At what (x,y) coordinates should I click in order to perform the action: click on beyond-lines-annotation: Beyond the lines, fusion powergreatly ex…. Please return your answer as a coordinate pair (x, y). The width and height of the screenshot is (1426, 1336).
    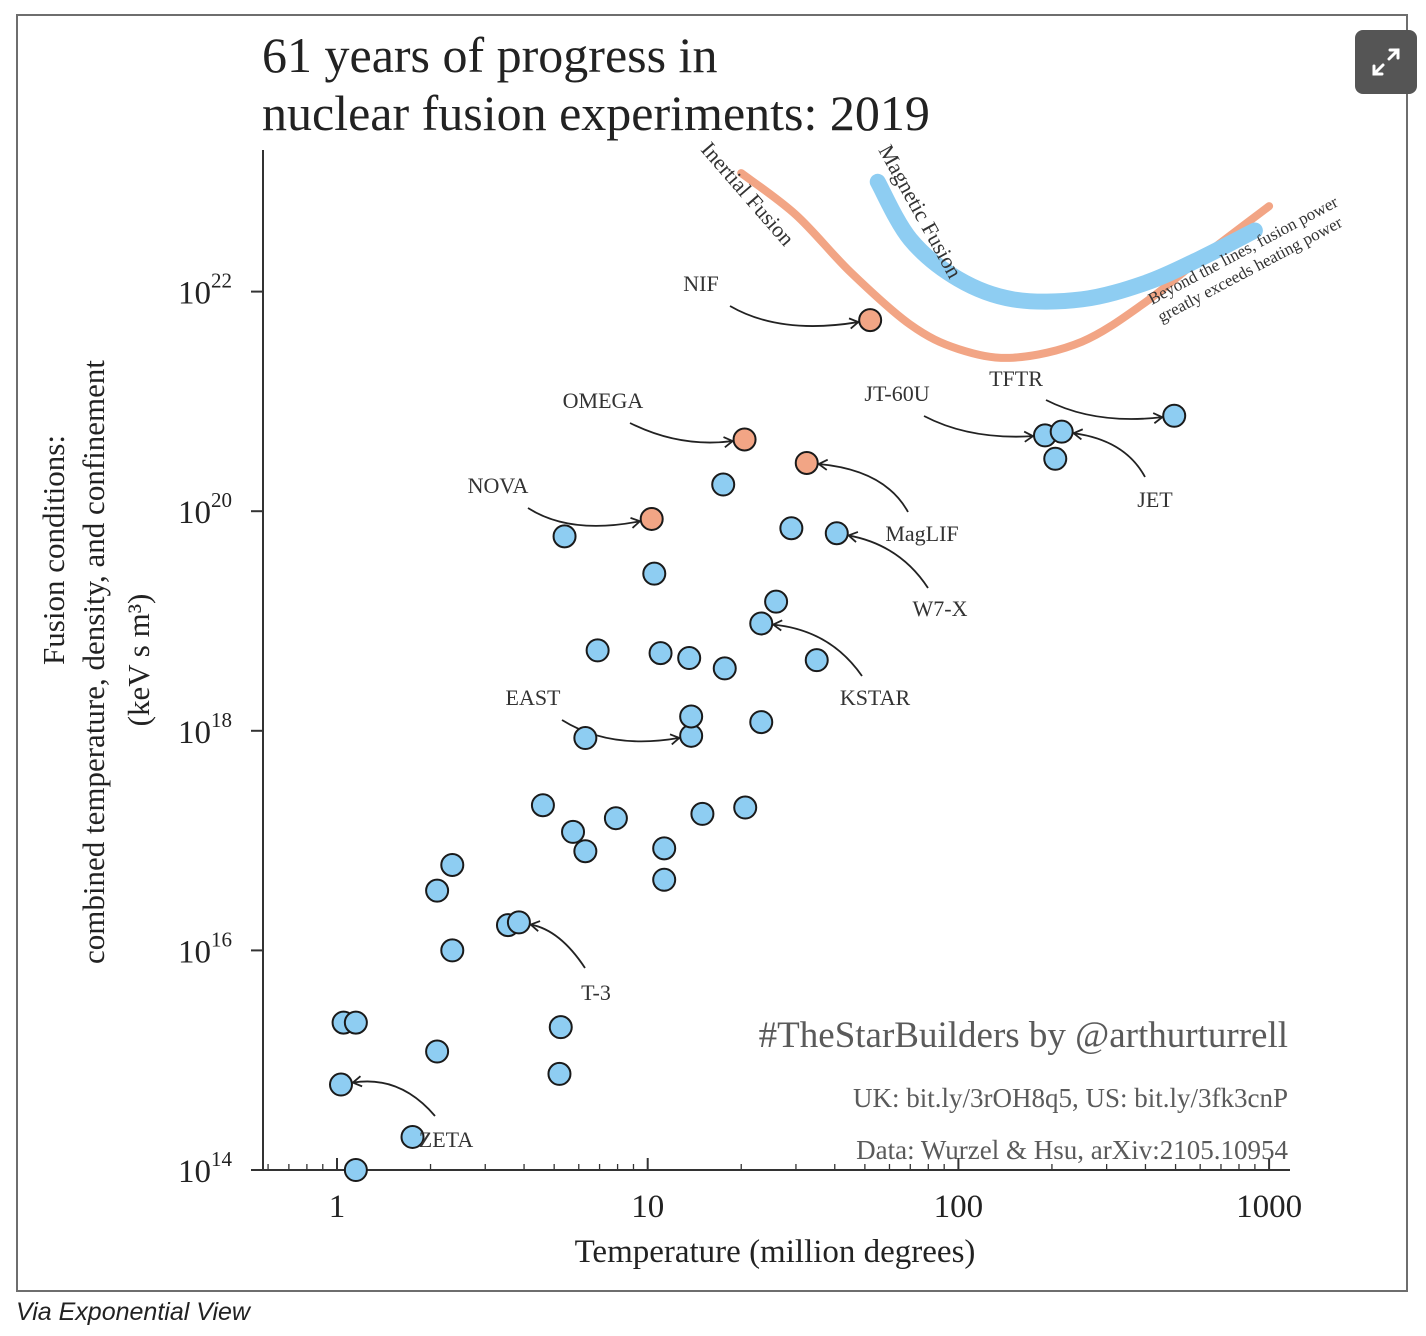
    Looking at the image, I should click on (1248, 259).